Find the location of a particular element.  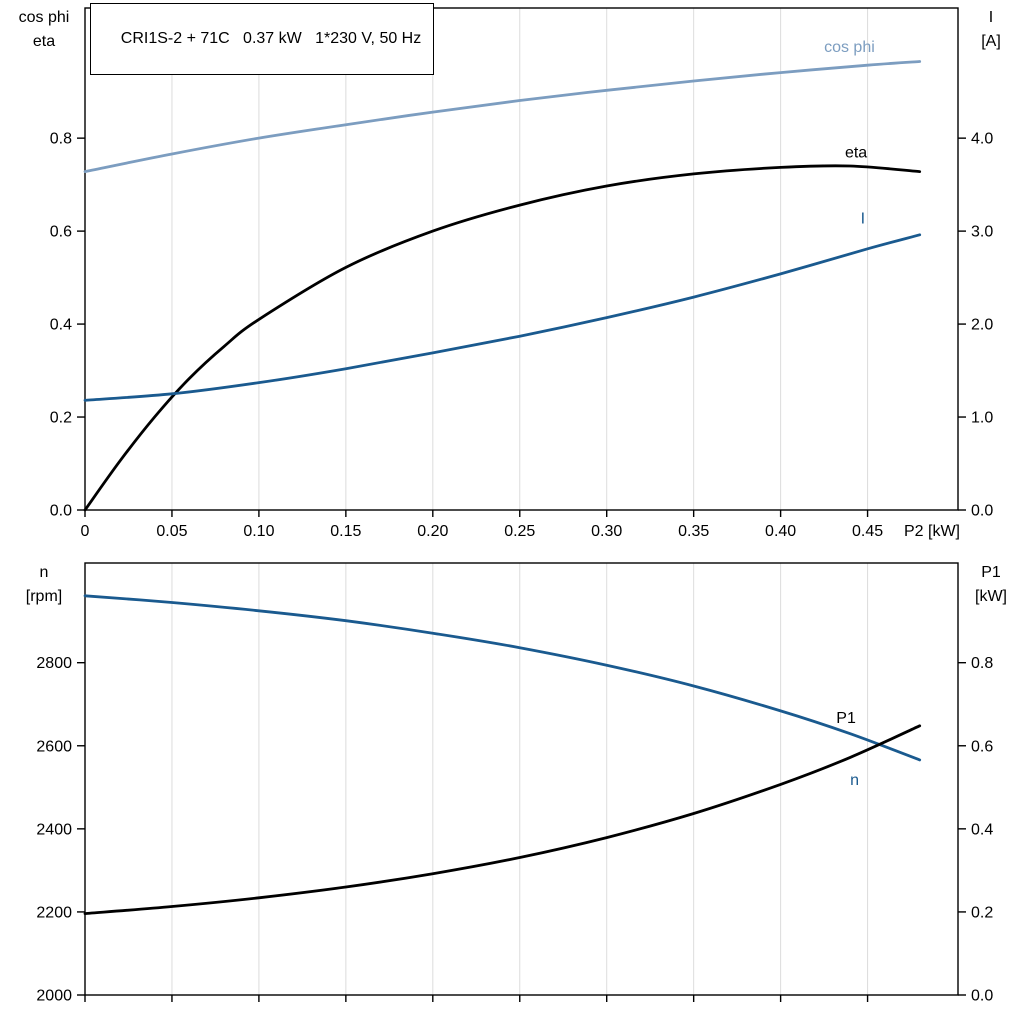

x-axis-title: P2 [kW] is located at coordinates (932, 531).